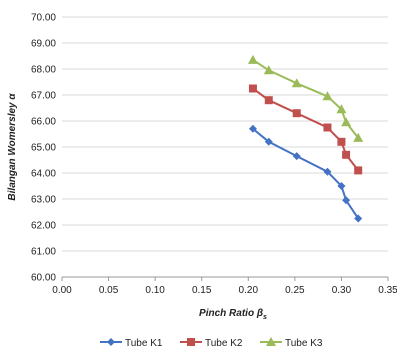  Describe the element at coordinates (43, 174) in the screenshot. I see `y-tick-label: 64.00` at that location.